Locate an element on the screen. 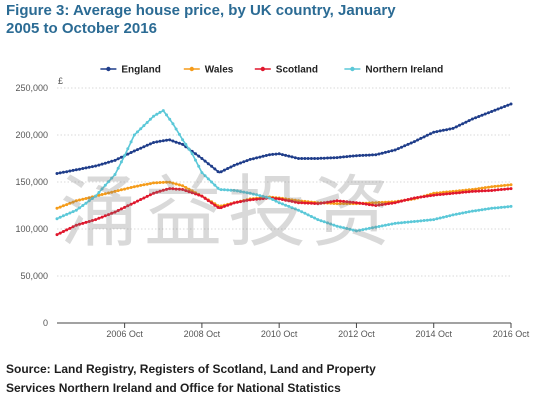 The width and height of the screenshot is (534, 400). y-tick-label: 0 is located at coordinates (45, 323).